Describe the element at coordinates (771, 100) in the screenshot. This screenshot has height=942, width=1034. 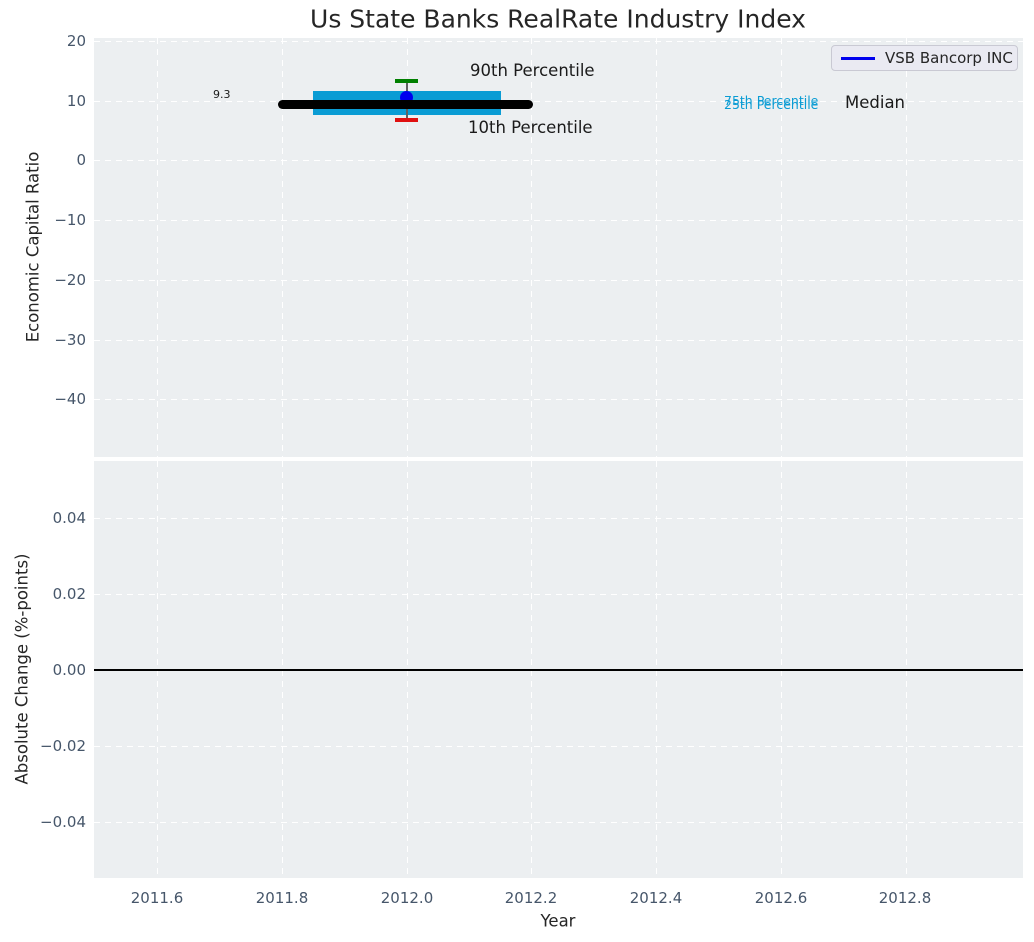
I see `annotation-75th-percentile: 75th Percentile` at that location.